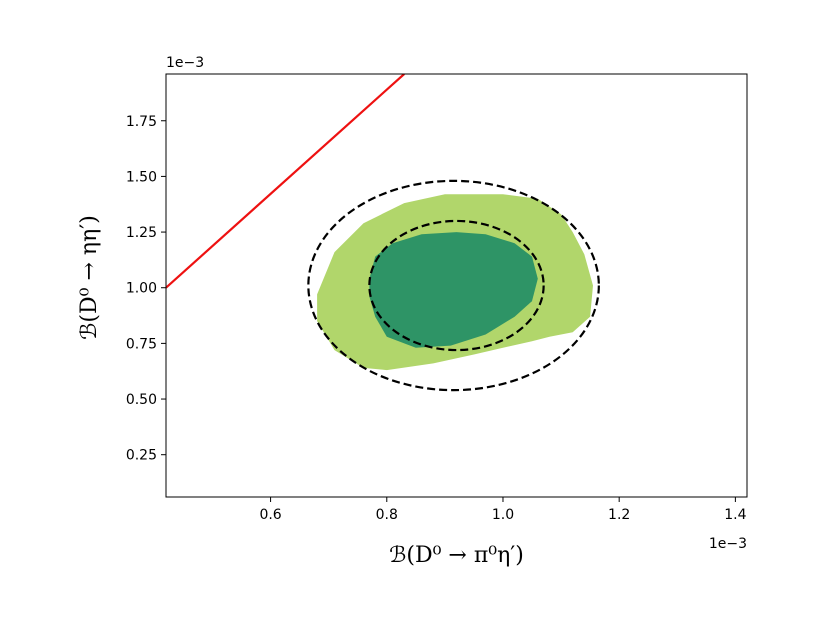  I want to click on y-tick-label: 0.25, so click(141, 456).